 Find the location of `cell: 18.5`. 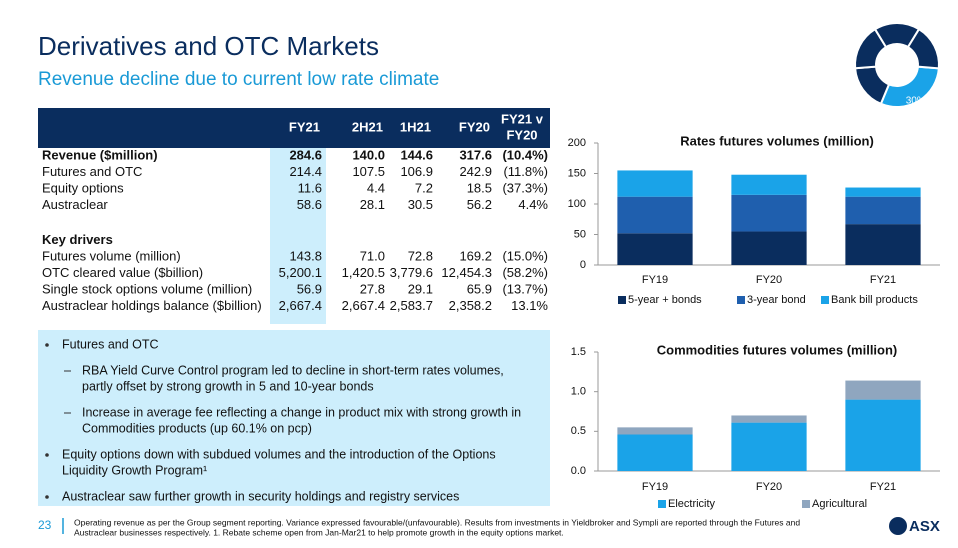

cell: 18.5 is located at coordinates (479, 188).